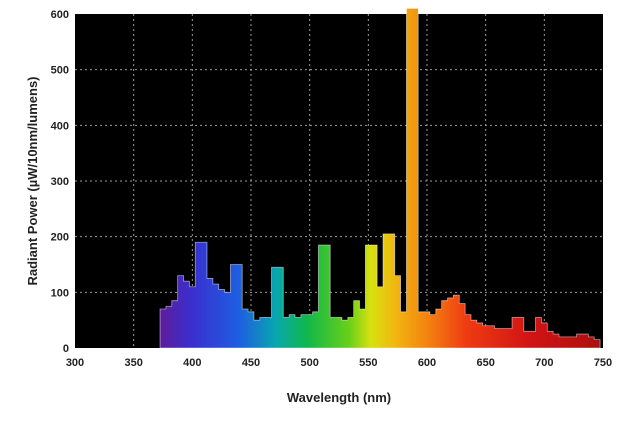 This screenshot has width=640, height=428. Describe the element at coordinates (485, 363) in the screenshot. I see `x-tick-label: 650` at that location.